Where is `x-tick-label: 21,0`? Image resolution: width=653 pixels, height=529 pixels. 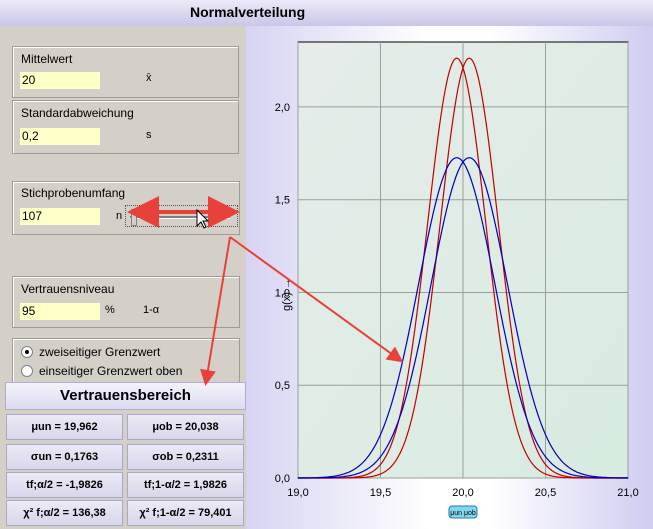
x-tick-label: 21,0 is located at coordinates (627, 493).